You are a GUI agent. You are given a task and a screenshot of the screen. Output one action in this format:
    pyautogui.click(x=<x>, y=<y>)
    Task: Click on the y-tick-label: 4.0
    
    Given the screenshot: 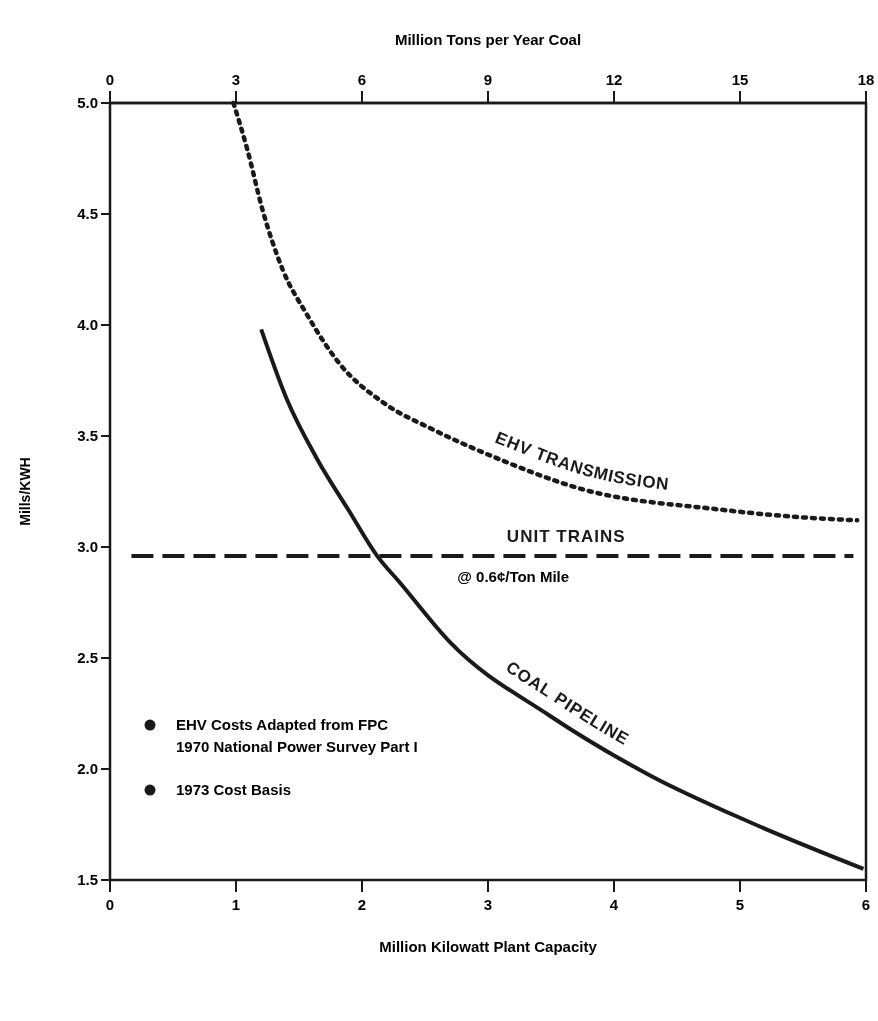 What is the action you would take?
    pyautogui.click(x=87, y=325)
    